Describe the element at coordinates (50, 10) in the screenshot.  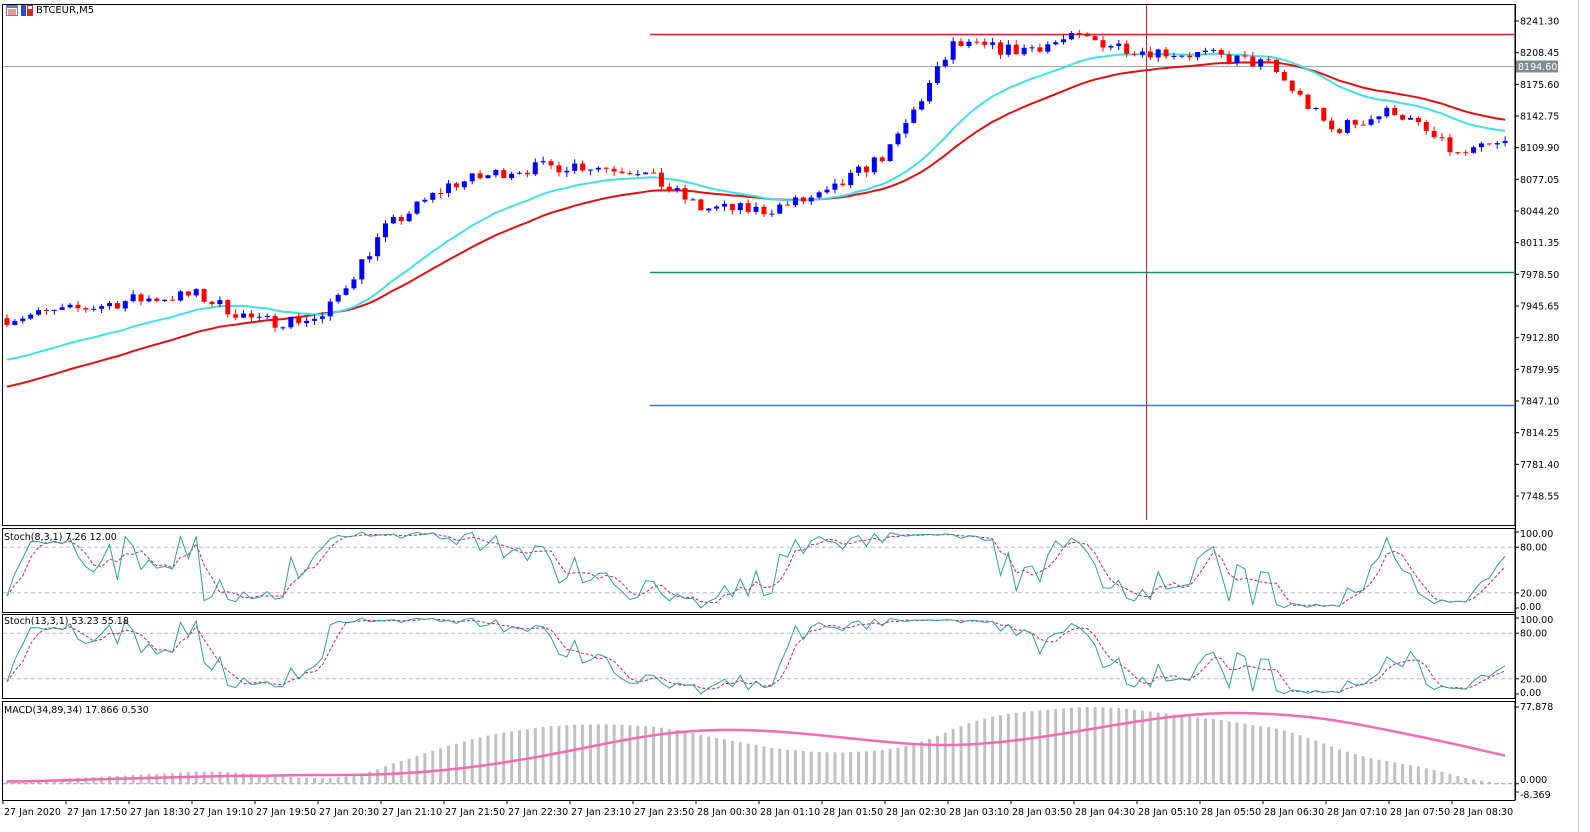
I see `chart-title: BTCEUR,M5` at that location.